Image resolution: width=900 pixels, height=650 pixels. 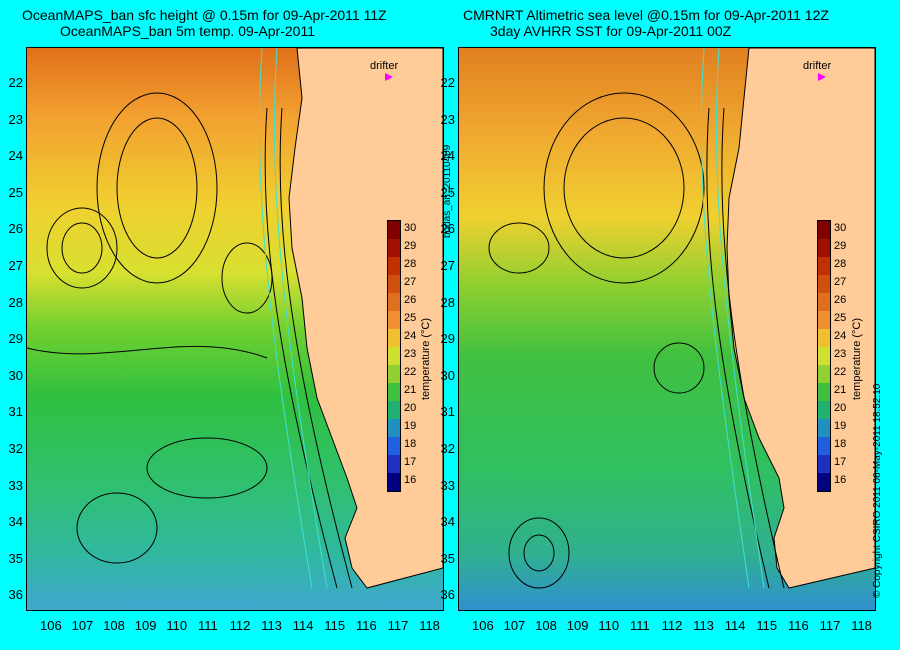 What do you see at coordinates (857, 358) in the screenshot?
I see `right-colorbar-label: temperature (°C)` at bounding box center [857, 358].